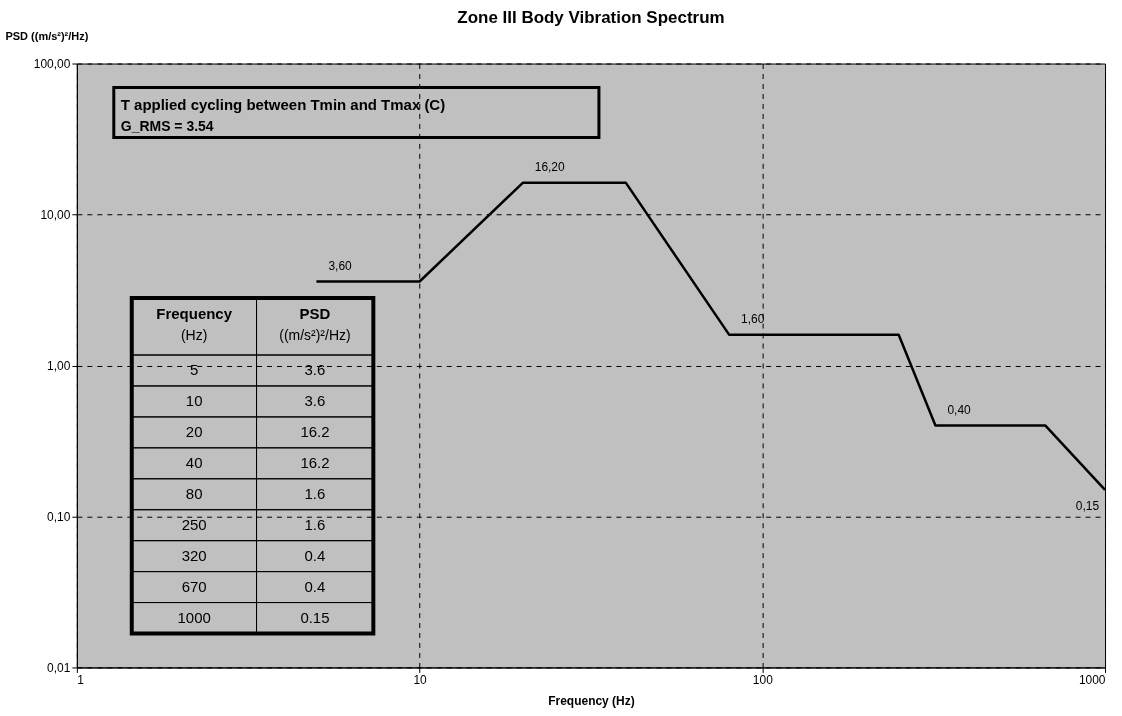 The image size is (1122, 716). I want to click on y-tick-label: 1,00, so click(59, 365).